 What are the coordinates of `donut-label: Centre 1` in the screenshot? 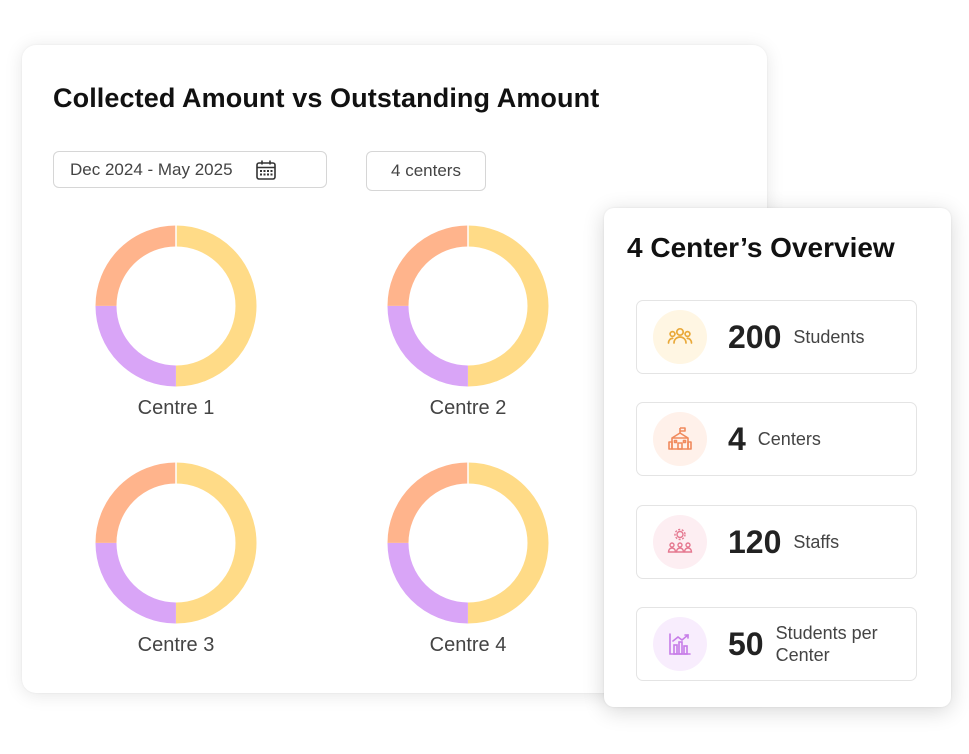 It's located at (176, 408).